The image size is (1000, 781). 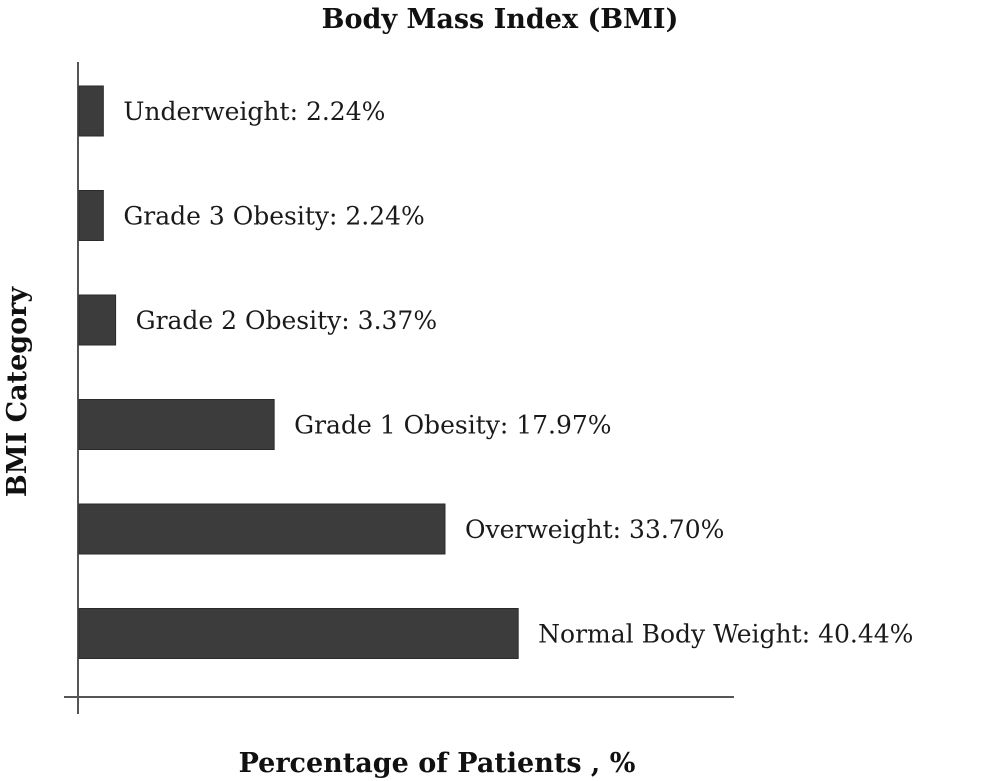 What do you see at coordinates (254, 111) in the screenshot?
I see `bar-label-underweight: Underweight: 2.24%` at bounding box center [254, 111].